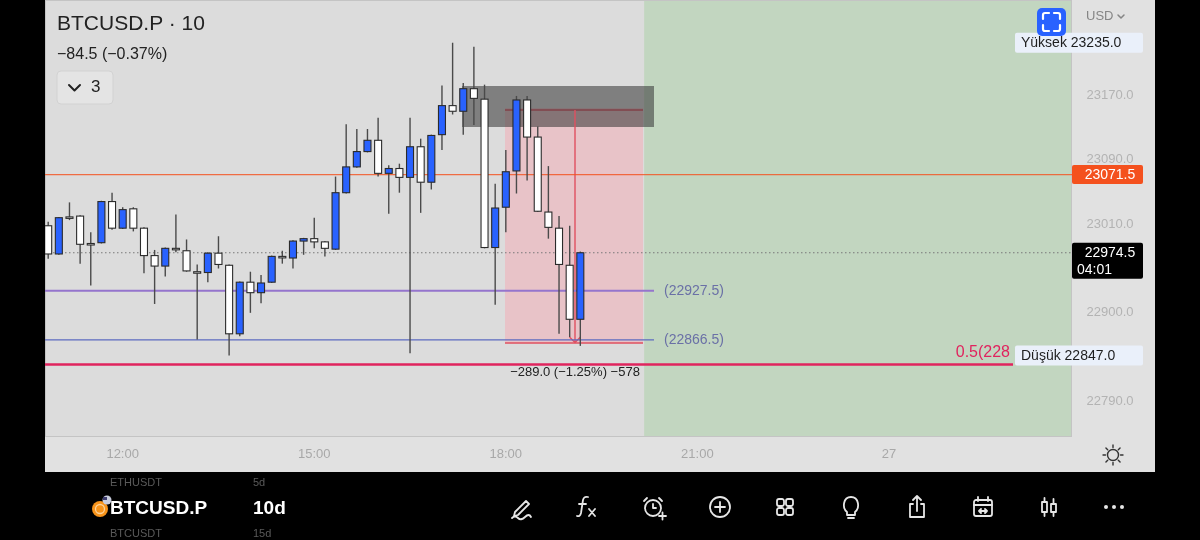 This screenshot has width=1200, height=540. I want to click on annotation: 3, so click(96, 87).